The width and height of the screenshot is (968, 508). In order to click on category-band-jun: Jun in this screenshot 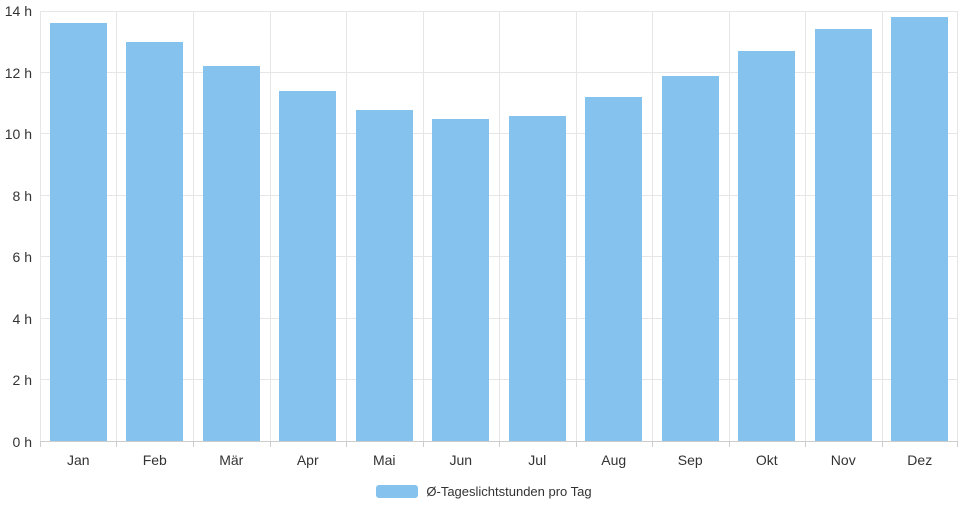, I will do `click(461, 239)`.